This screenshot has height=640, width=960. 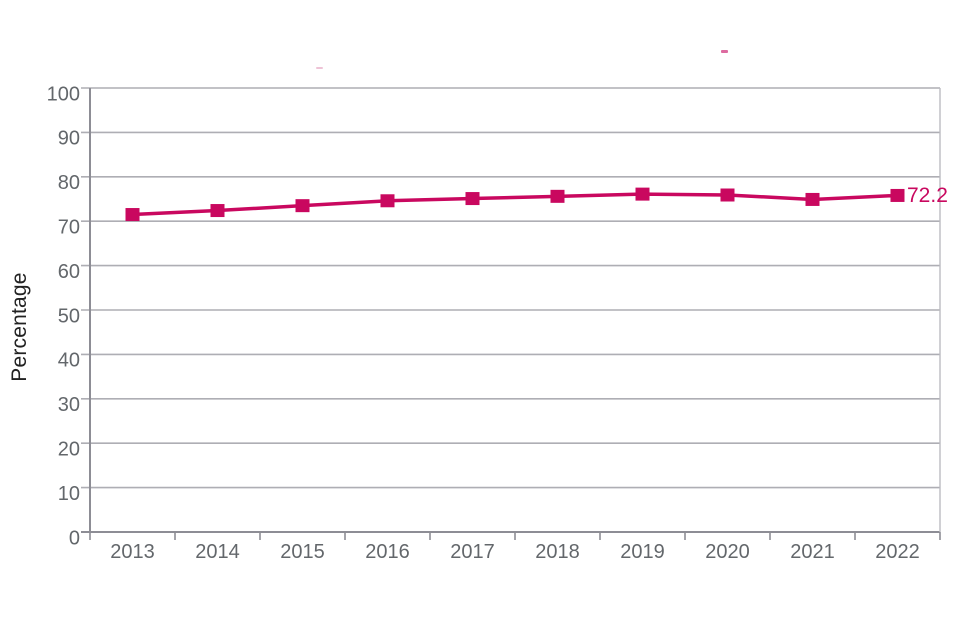 What do you see at coordinates (69, 316) in the screenshot?
I see `y-tick-label: 50` at bounding box center [69, 316].